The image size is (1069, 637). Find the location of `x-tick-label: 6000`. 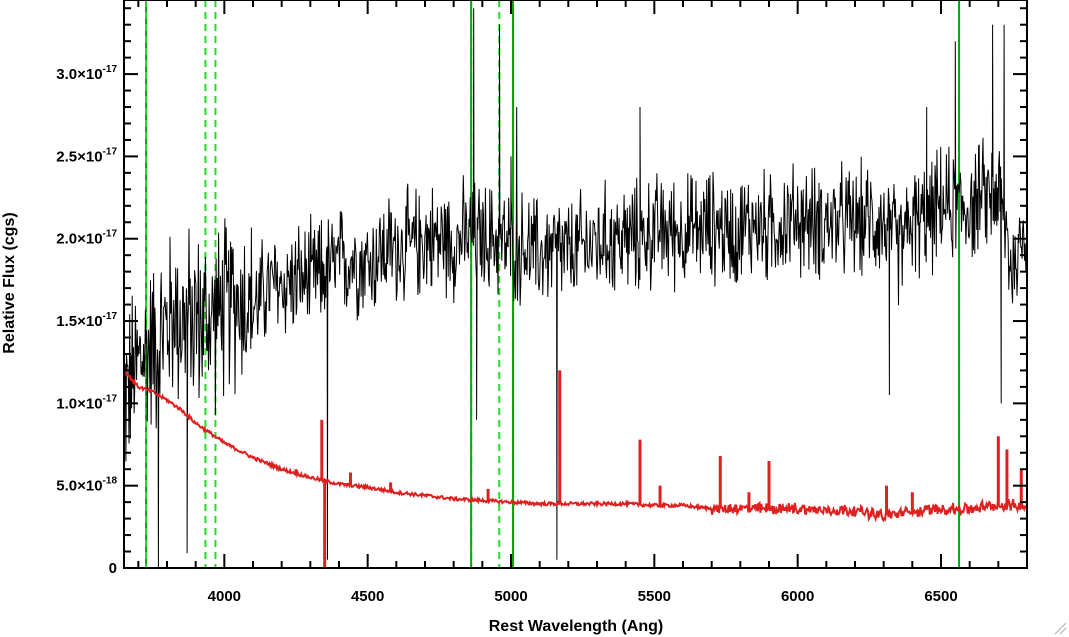

x-tick-label: 6000 is located at coordinates (797, 596).